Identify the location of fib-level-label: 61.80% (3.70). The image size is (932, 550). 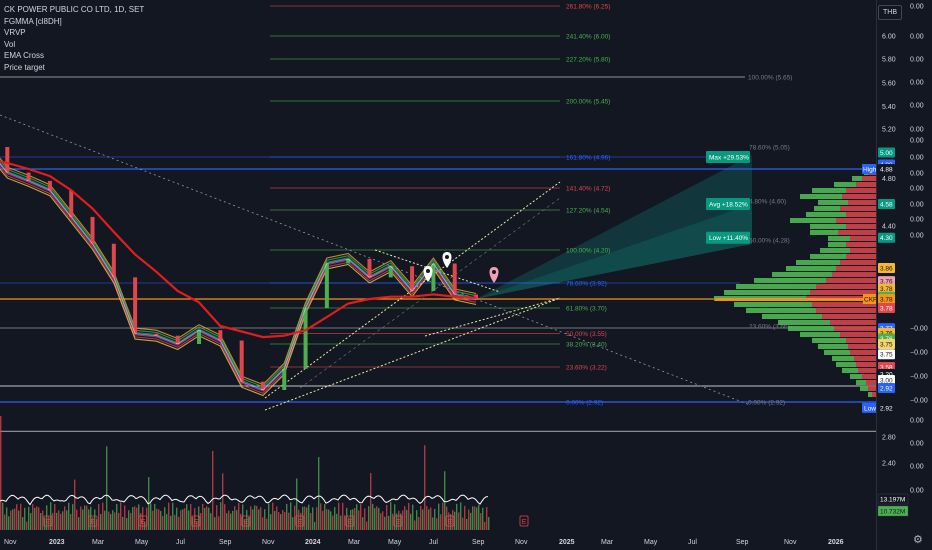
(586, 309).